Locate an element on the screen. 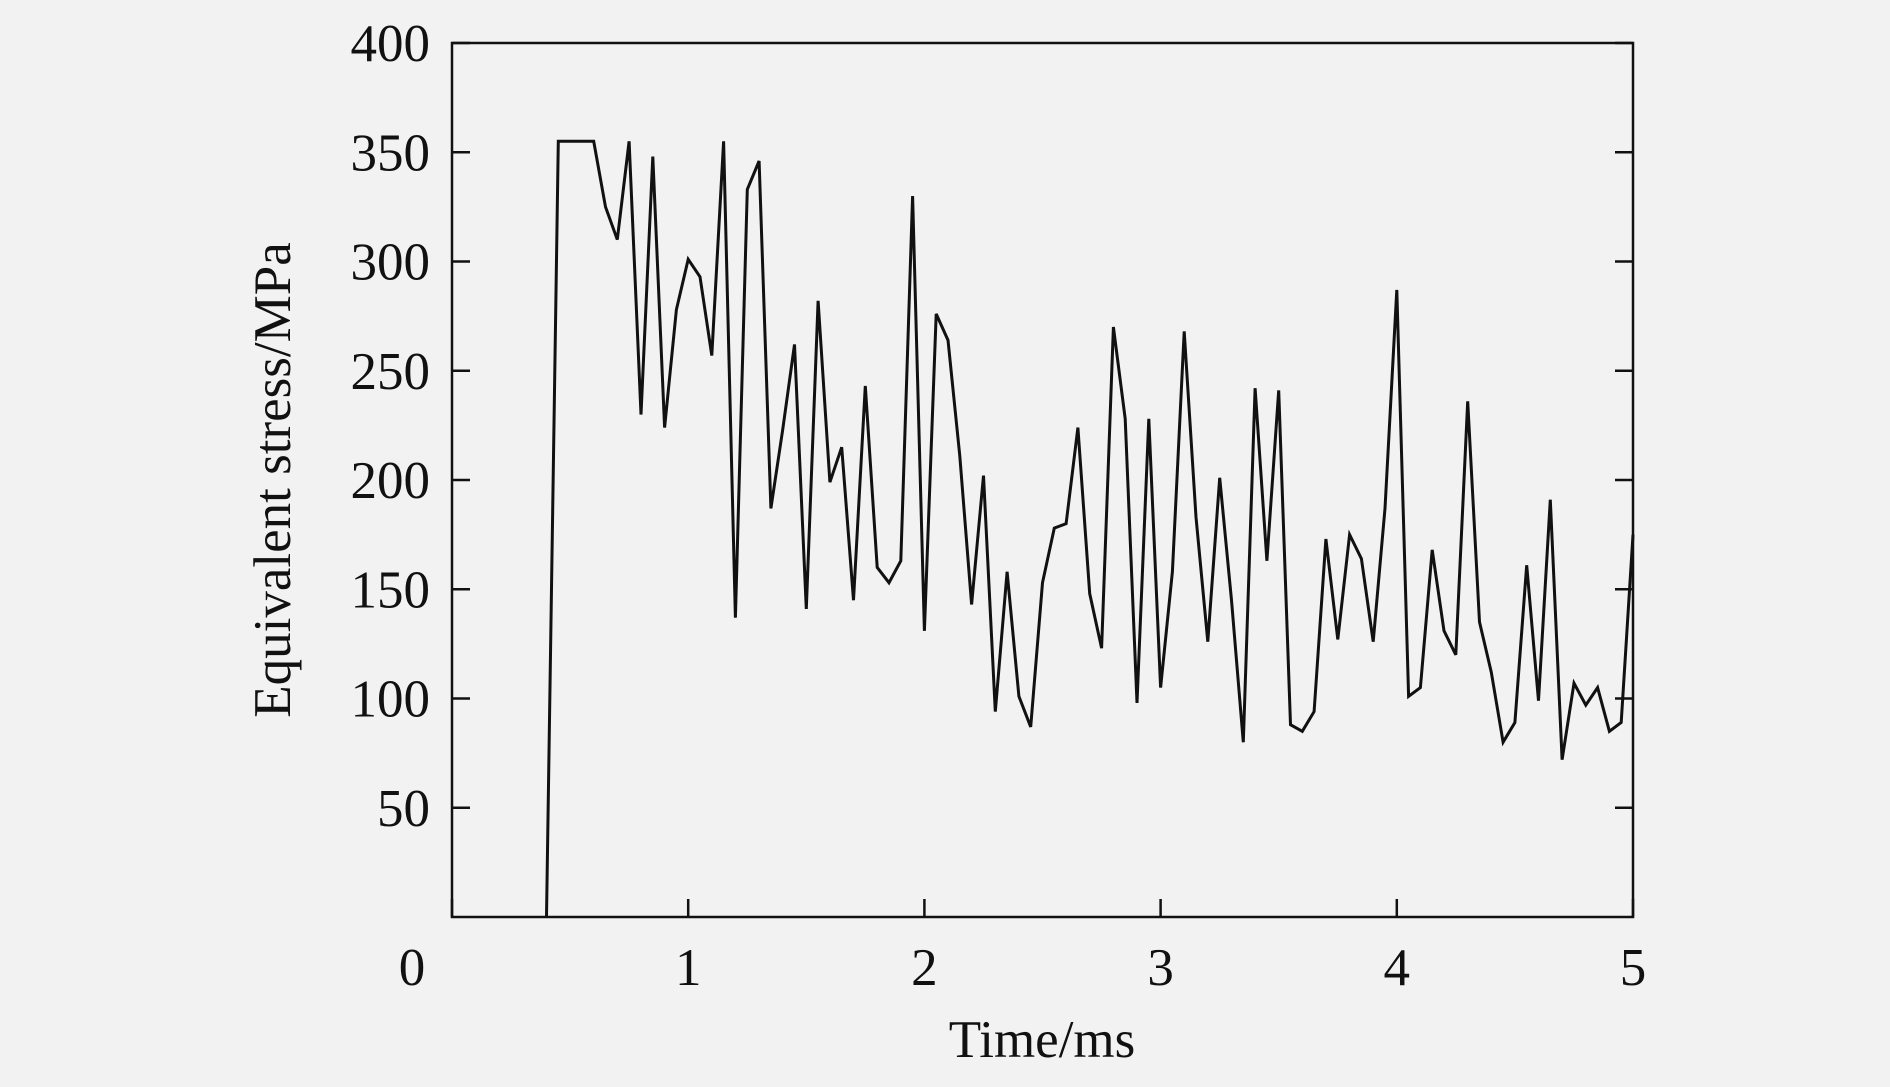 The image size is (1890, 1087). y-tick-label: 250 is located at coordinates (391, 372).